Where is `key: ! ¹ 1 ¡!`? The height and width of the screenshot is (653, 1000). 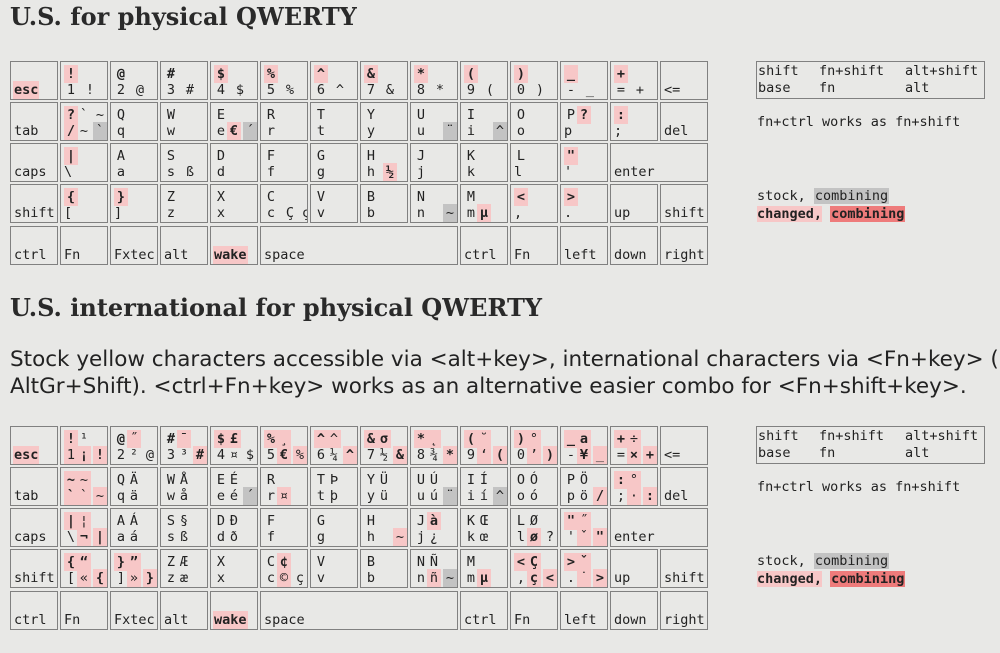 key: ! ¹ 1 ¡! is located at coordinates (84, 445).